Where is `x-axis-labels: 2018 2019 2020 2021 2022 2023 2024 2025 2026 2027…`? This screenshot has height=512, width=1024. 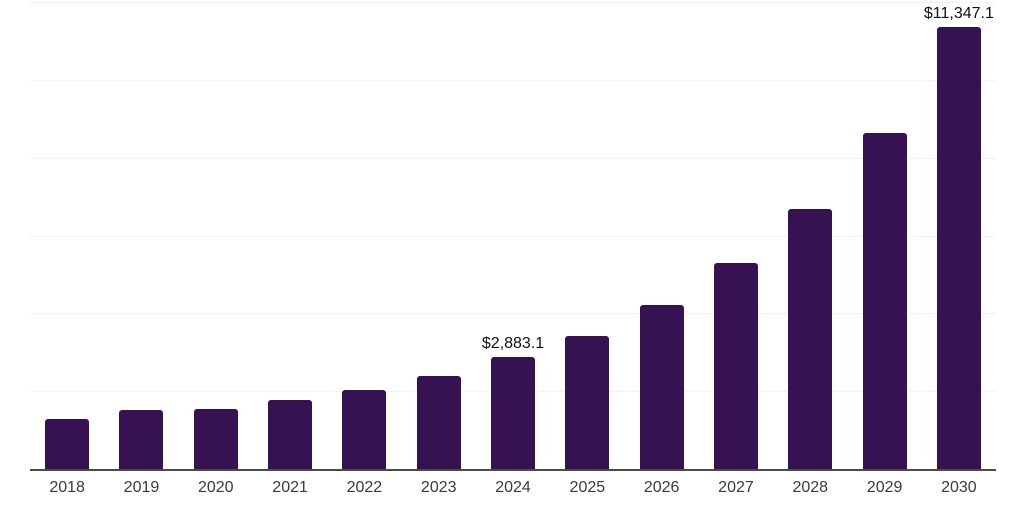
x-axis-labels: 2018 2019 2020 2021 2022 2023 2024 2025 2026 2027… is located at coordinates (513, 488).